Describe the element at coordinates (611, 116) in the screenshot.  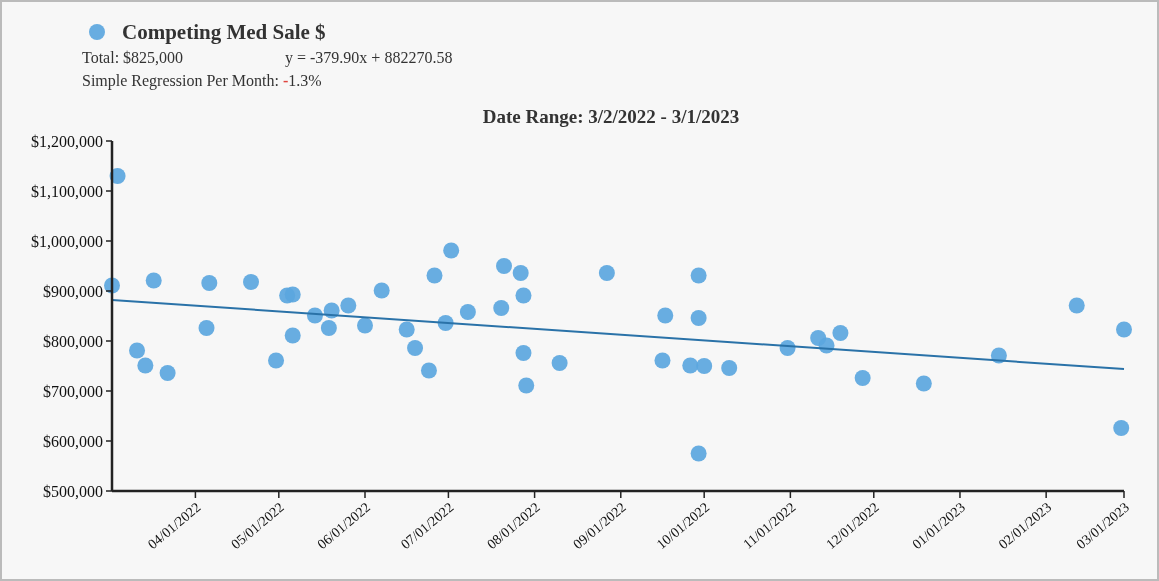
I see `chart-title: Date Range: 3/2/2022 - 3/1/2023` at that location.